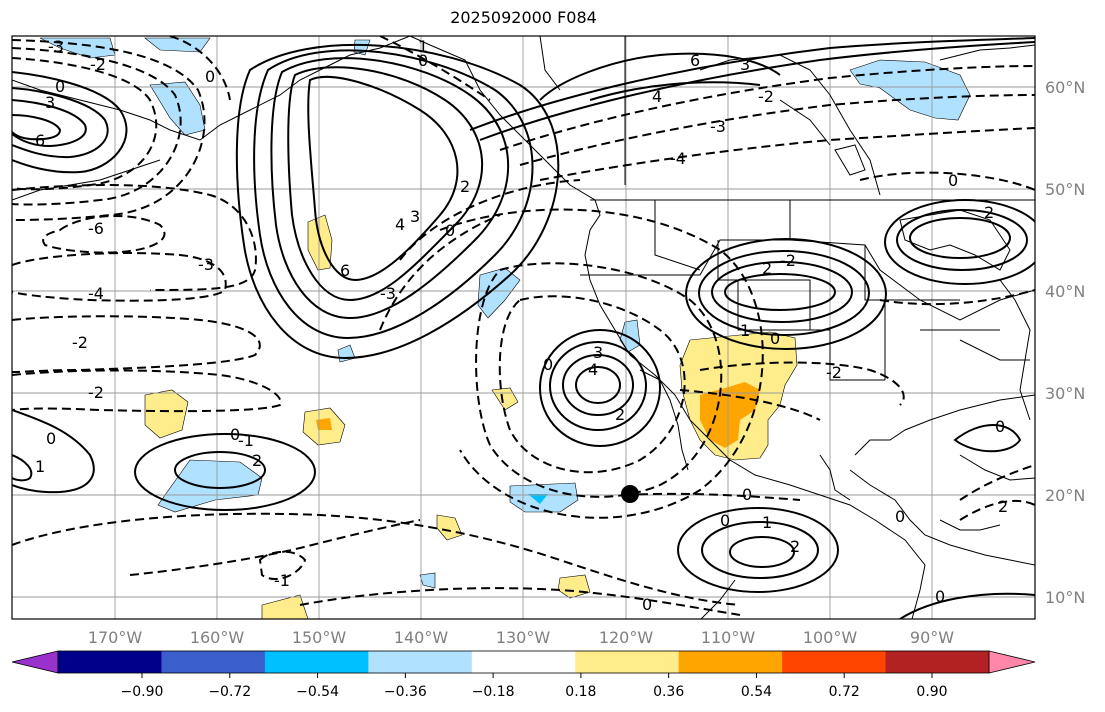  Describe the element at coordinates (142, 692) in the screenshot. I see `colorbar-tick-label: −0.90` at that location.